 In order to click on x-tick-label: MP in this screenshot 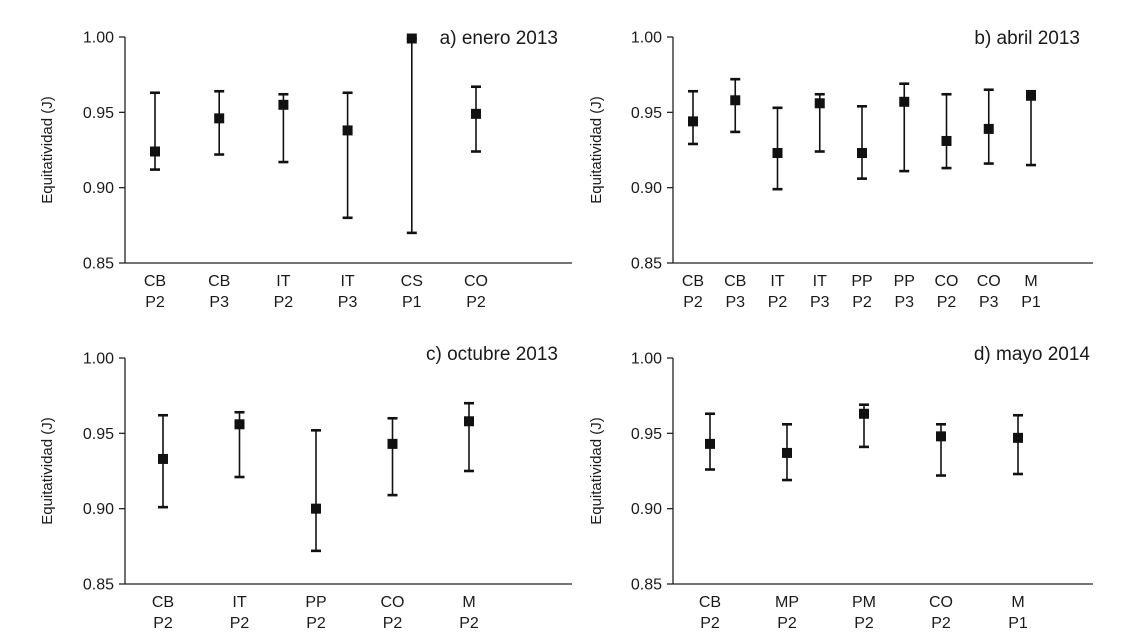, I will do `click(787, 602)`.